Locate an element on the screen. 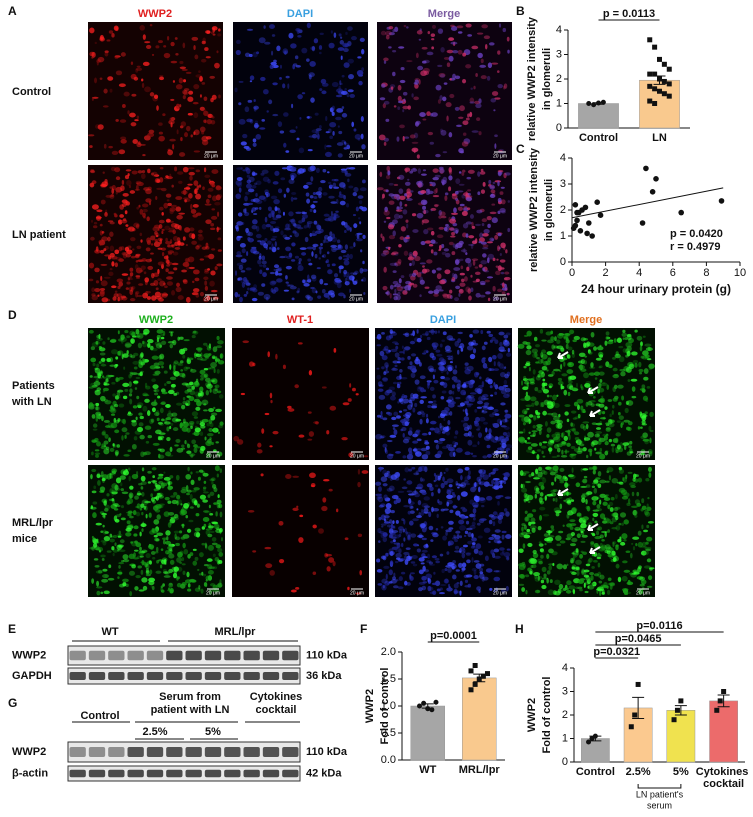  blot-band is located at coordinates (271, 676).